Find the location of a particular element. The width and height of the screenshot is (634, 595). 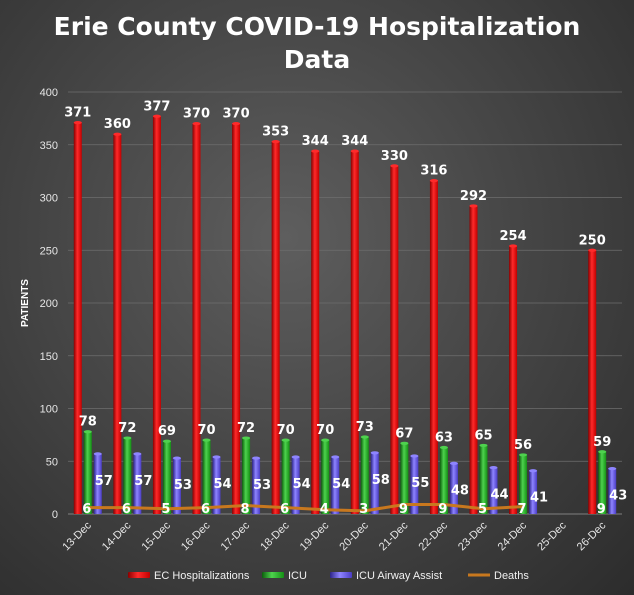

x-tick-label: 20-Dec is located at coordinates (354, 536).